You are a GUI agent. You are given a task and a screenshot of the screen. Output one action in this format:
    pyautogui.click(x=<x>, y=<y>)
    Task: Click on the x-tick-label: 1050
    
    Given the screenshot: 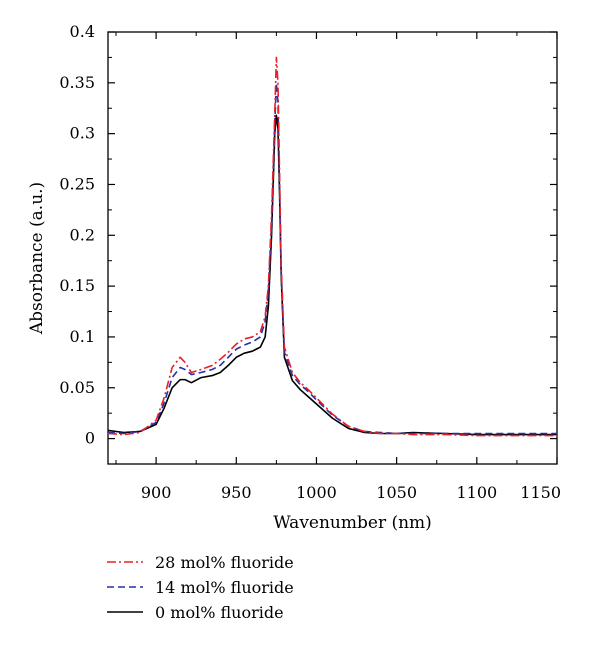 What is the action you would take?
    pyautogui.click(x=396, y=492)
    